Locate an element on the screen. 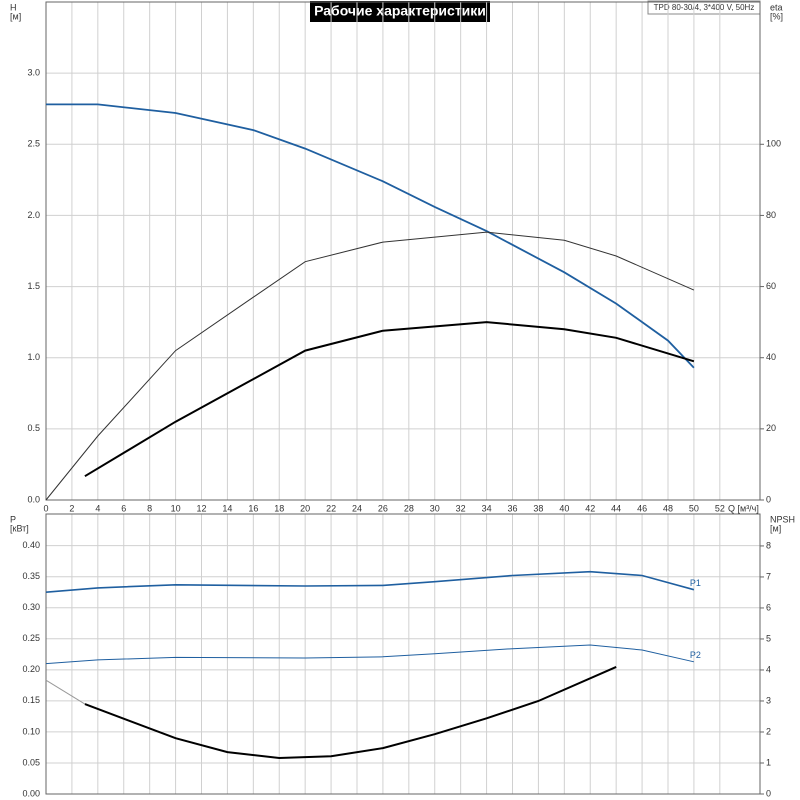 The height and width of the screenshot is (800, 800). x-tick-label: 24 is located at coordinates (357, 508).